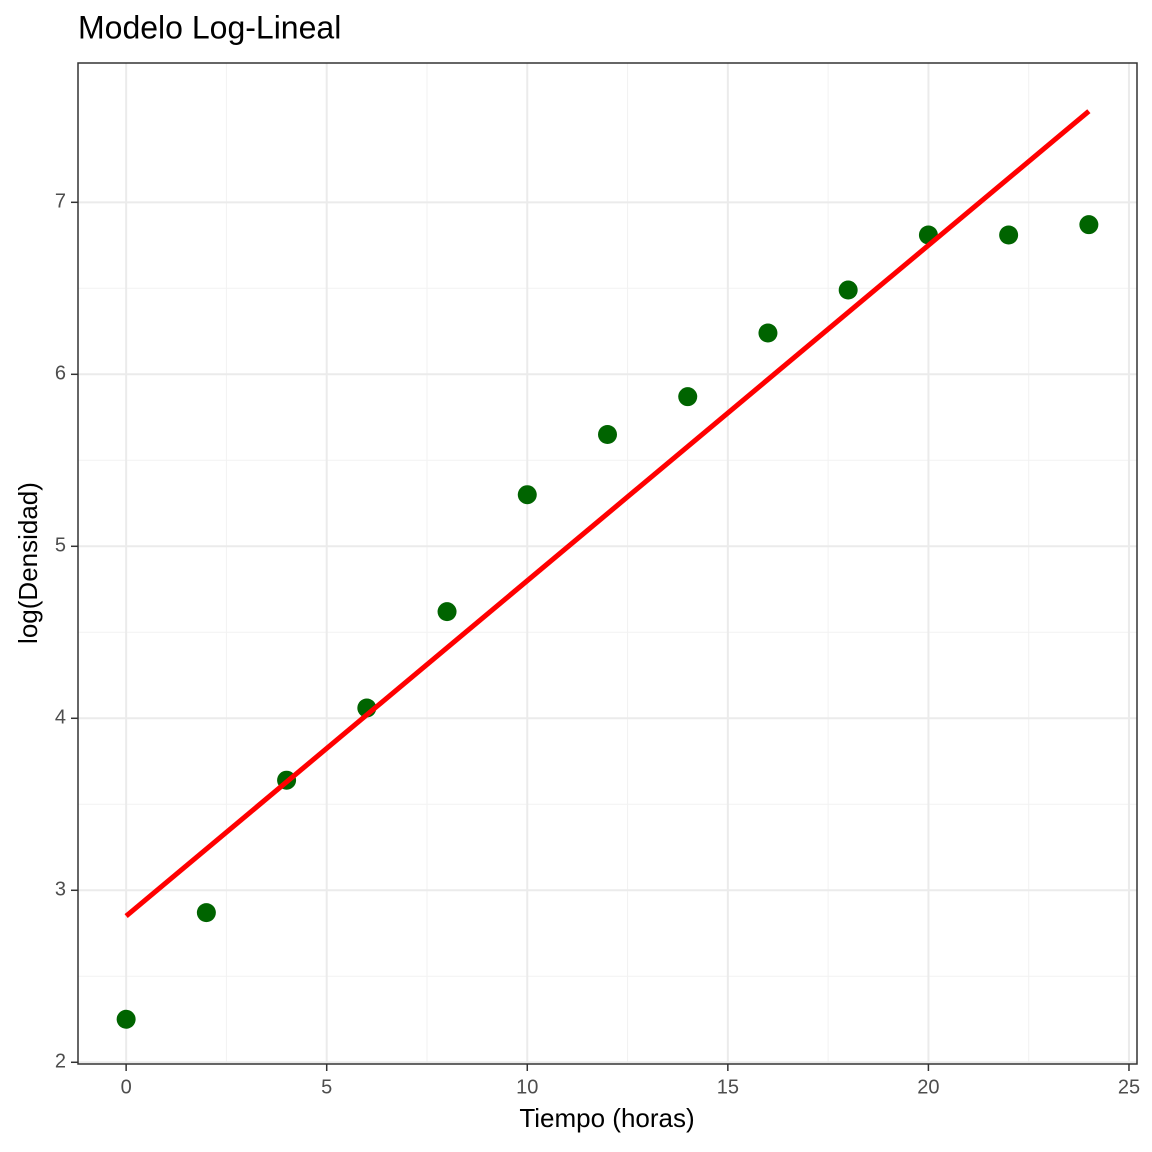 The width and height of the screenshot is (1152, 1152). Describe the element at coordinates (60, 1062) in the screenshot. I see `y-tick-label: 2` at that location.